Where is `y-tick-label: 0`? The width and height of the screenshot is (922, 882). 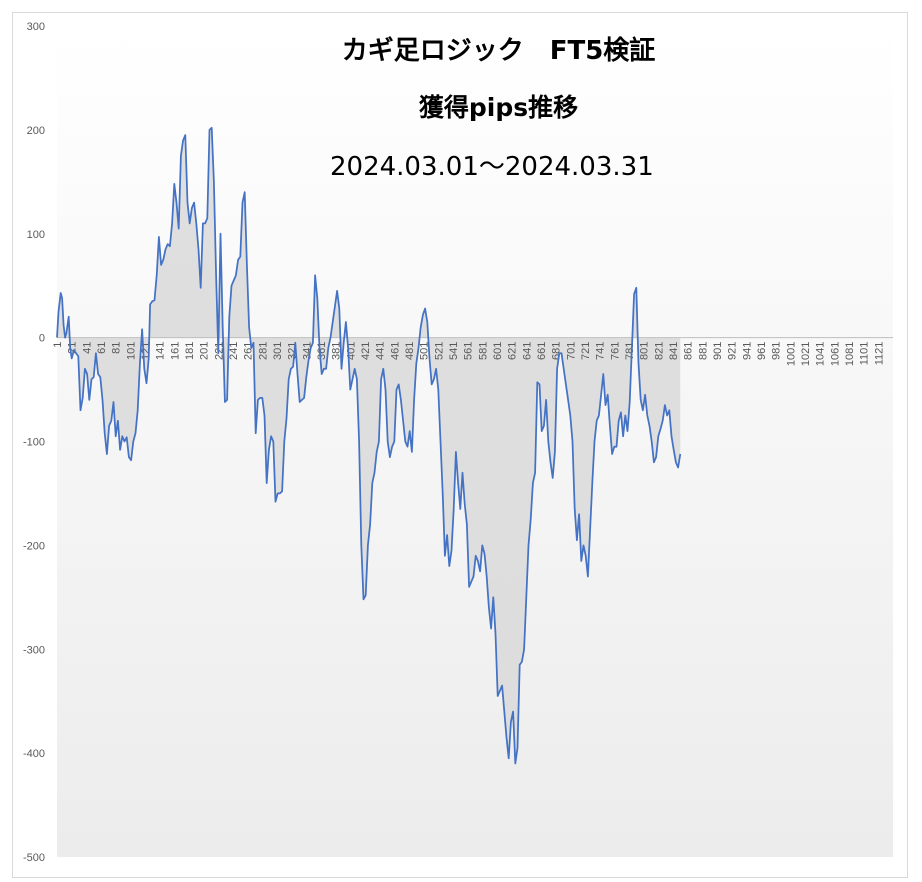
y-tick-label: 0 is located at coordinates (42, 339).